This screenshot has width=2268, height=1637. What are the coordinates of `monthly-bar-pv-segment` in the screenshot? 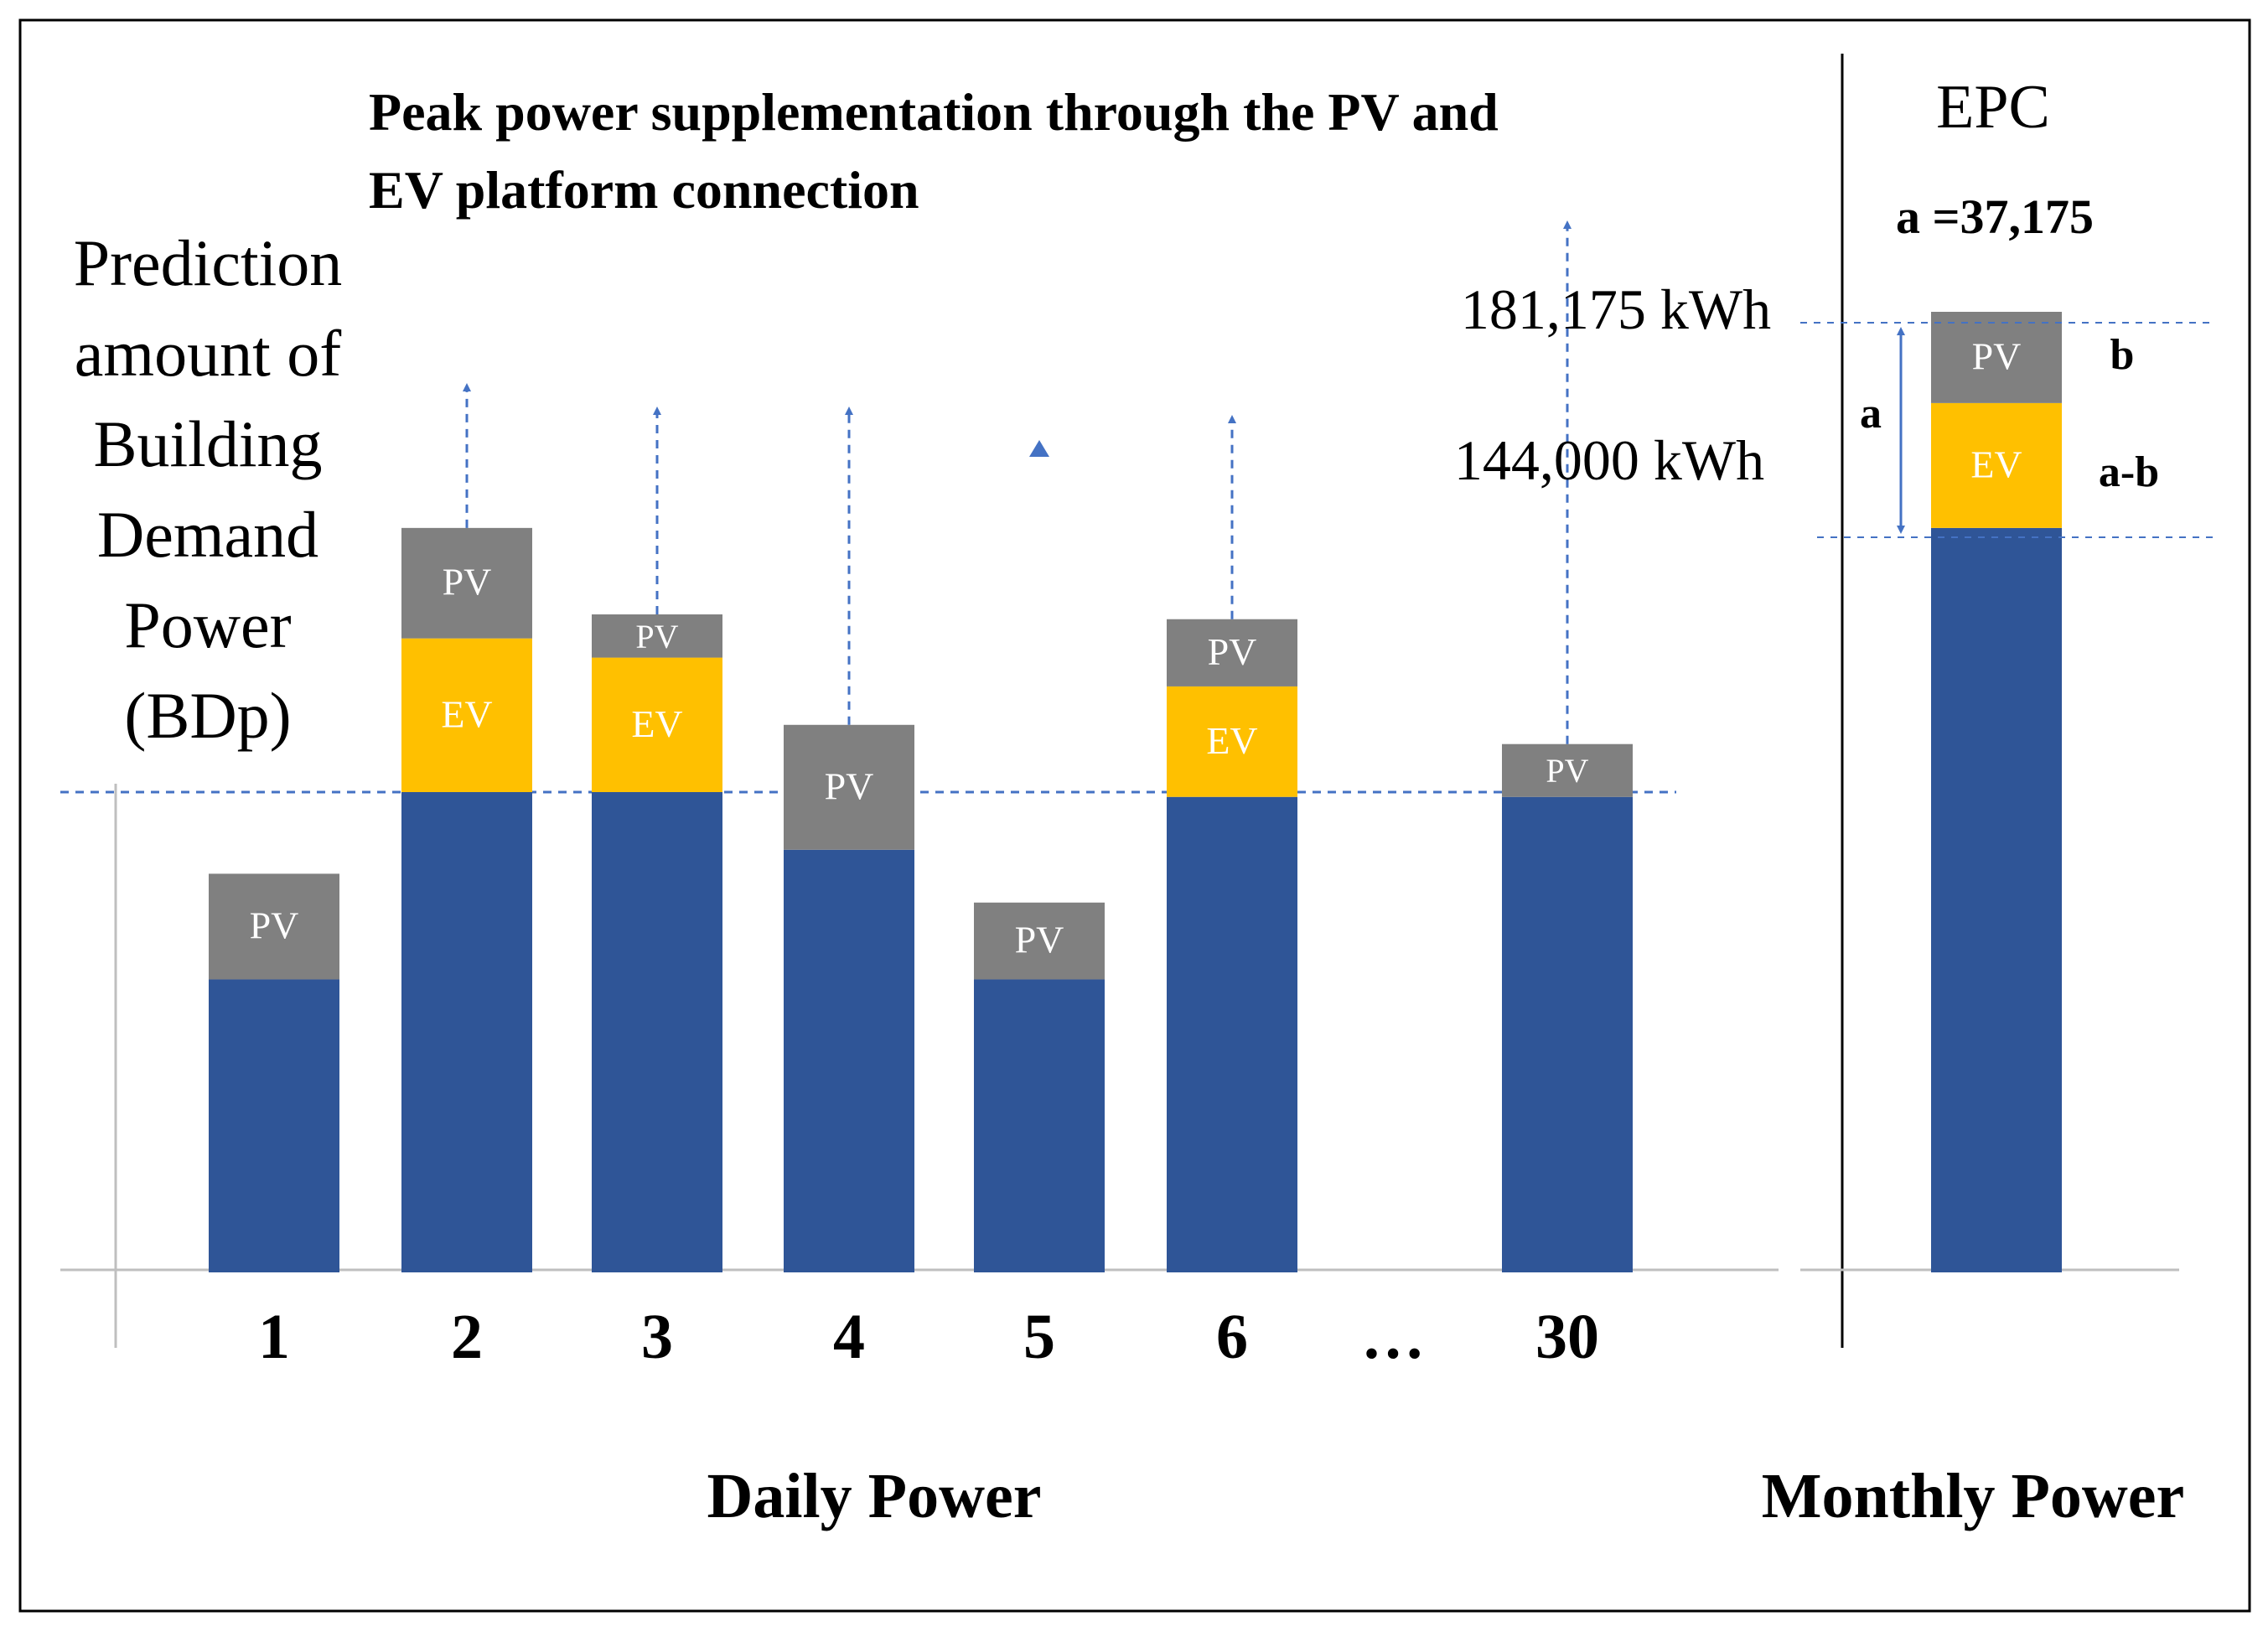 It's located at (1996, 357).